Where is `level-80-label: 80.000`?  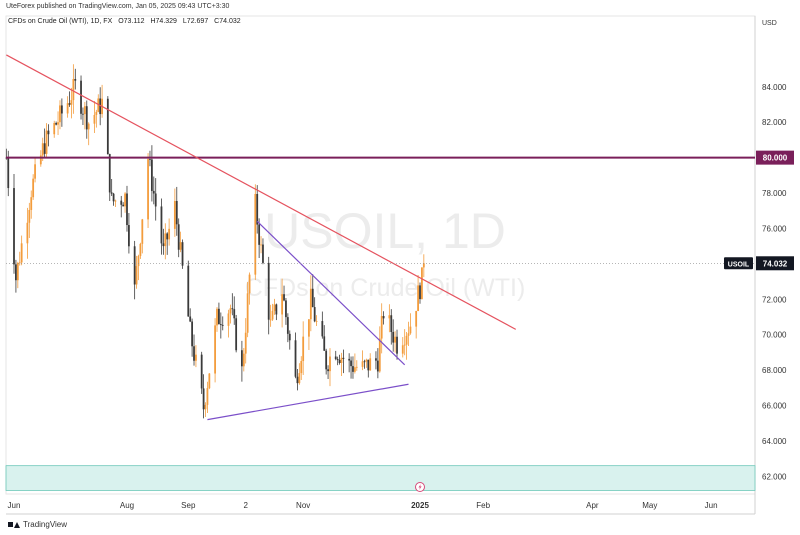 level-80-label: 80.000 is located at coordinates (775, 158).